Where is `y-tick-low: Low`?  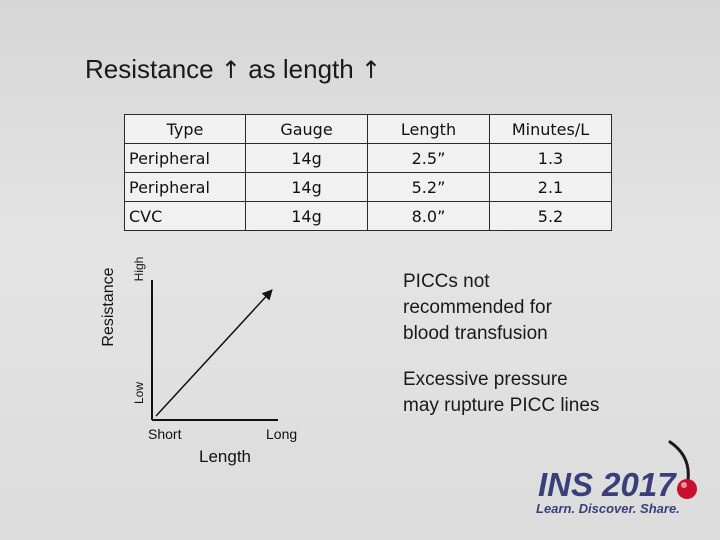 y-tick-low: Low is located at coordinates (139, 393).